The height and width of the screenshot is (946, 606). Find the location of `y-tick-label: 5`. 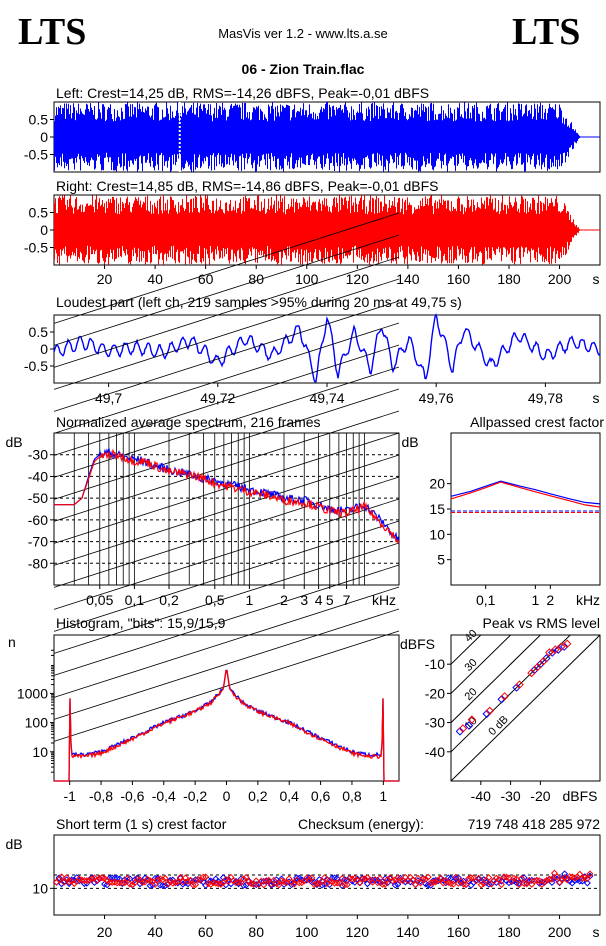

y-tick-label: 5 is located at coordinates (441, 560).